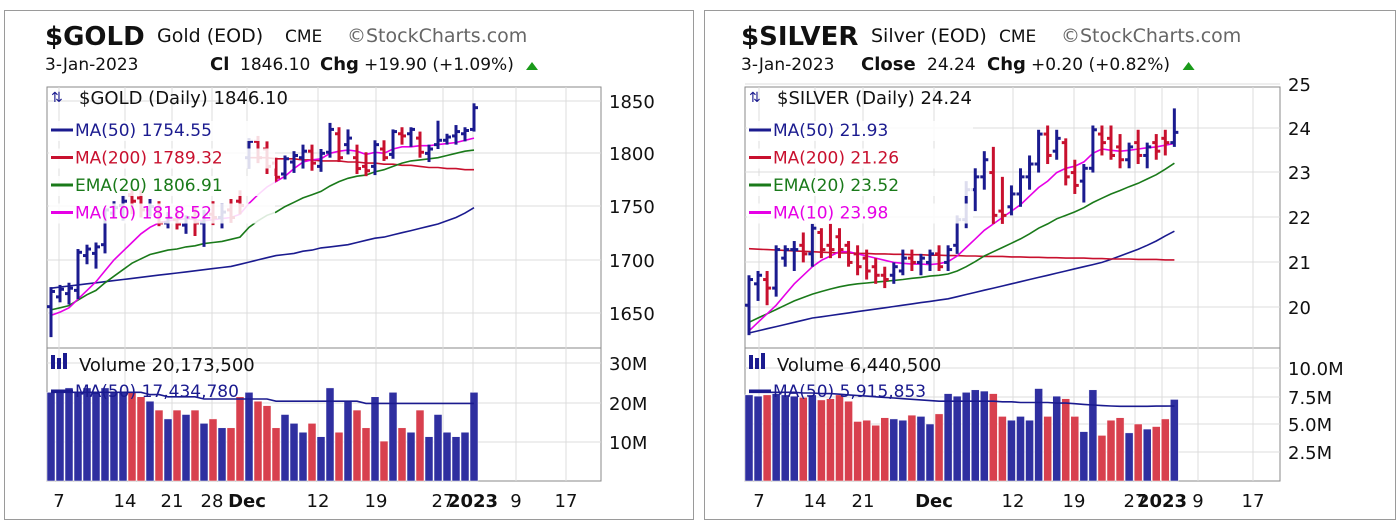  Describe the element at coordinates (934, 501) in the screenshot. I see `time-tick-label: Dec` at that location.